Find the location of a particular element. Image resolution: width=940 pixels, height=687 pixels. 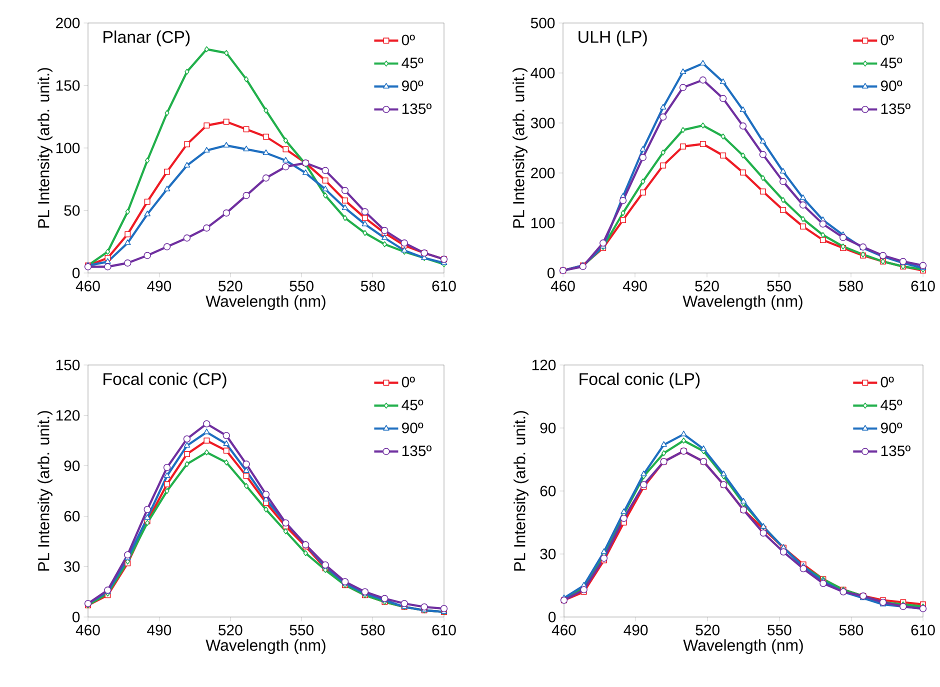

y-tick-label: 300 is located at coordinates (542, 123).